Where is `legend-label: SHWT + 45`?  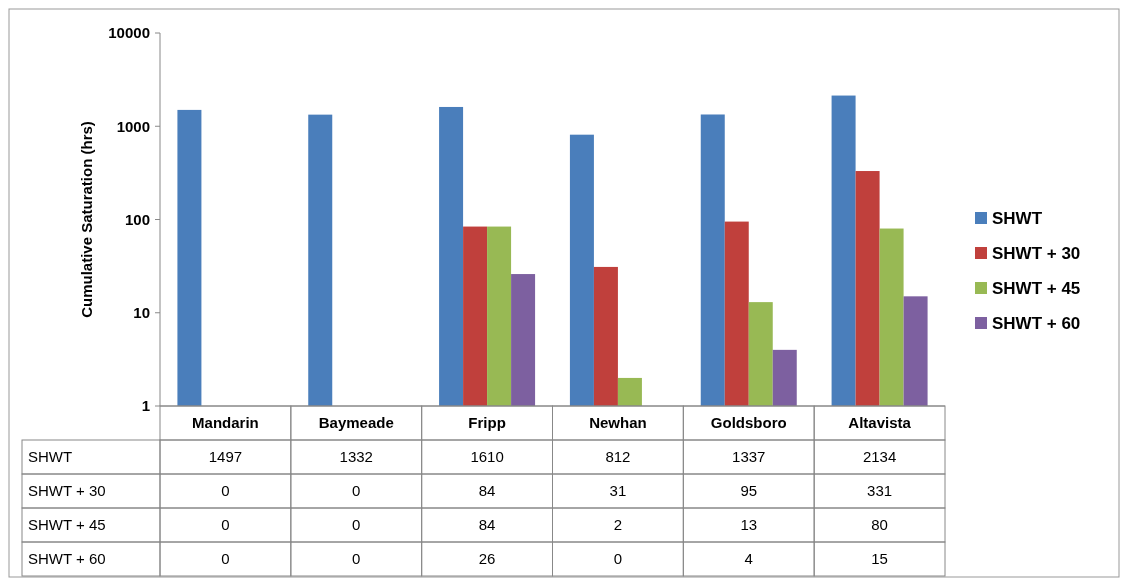 legend-label: SHWT + 45 is located at coordinates (1036, 288).